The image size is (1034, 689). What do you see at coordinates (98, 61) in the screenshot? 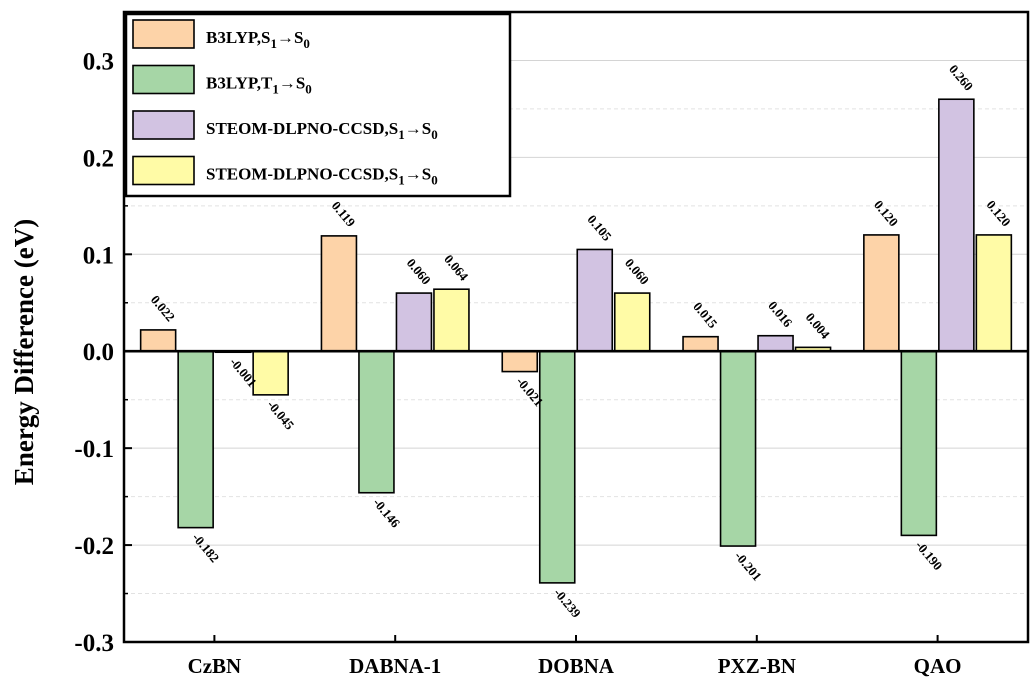
I see `y-tick-label: 0.3` at bounding box center [98, 61].